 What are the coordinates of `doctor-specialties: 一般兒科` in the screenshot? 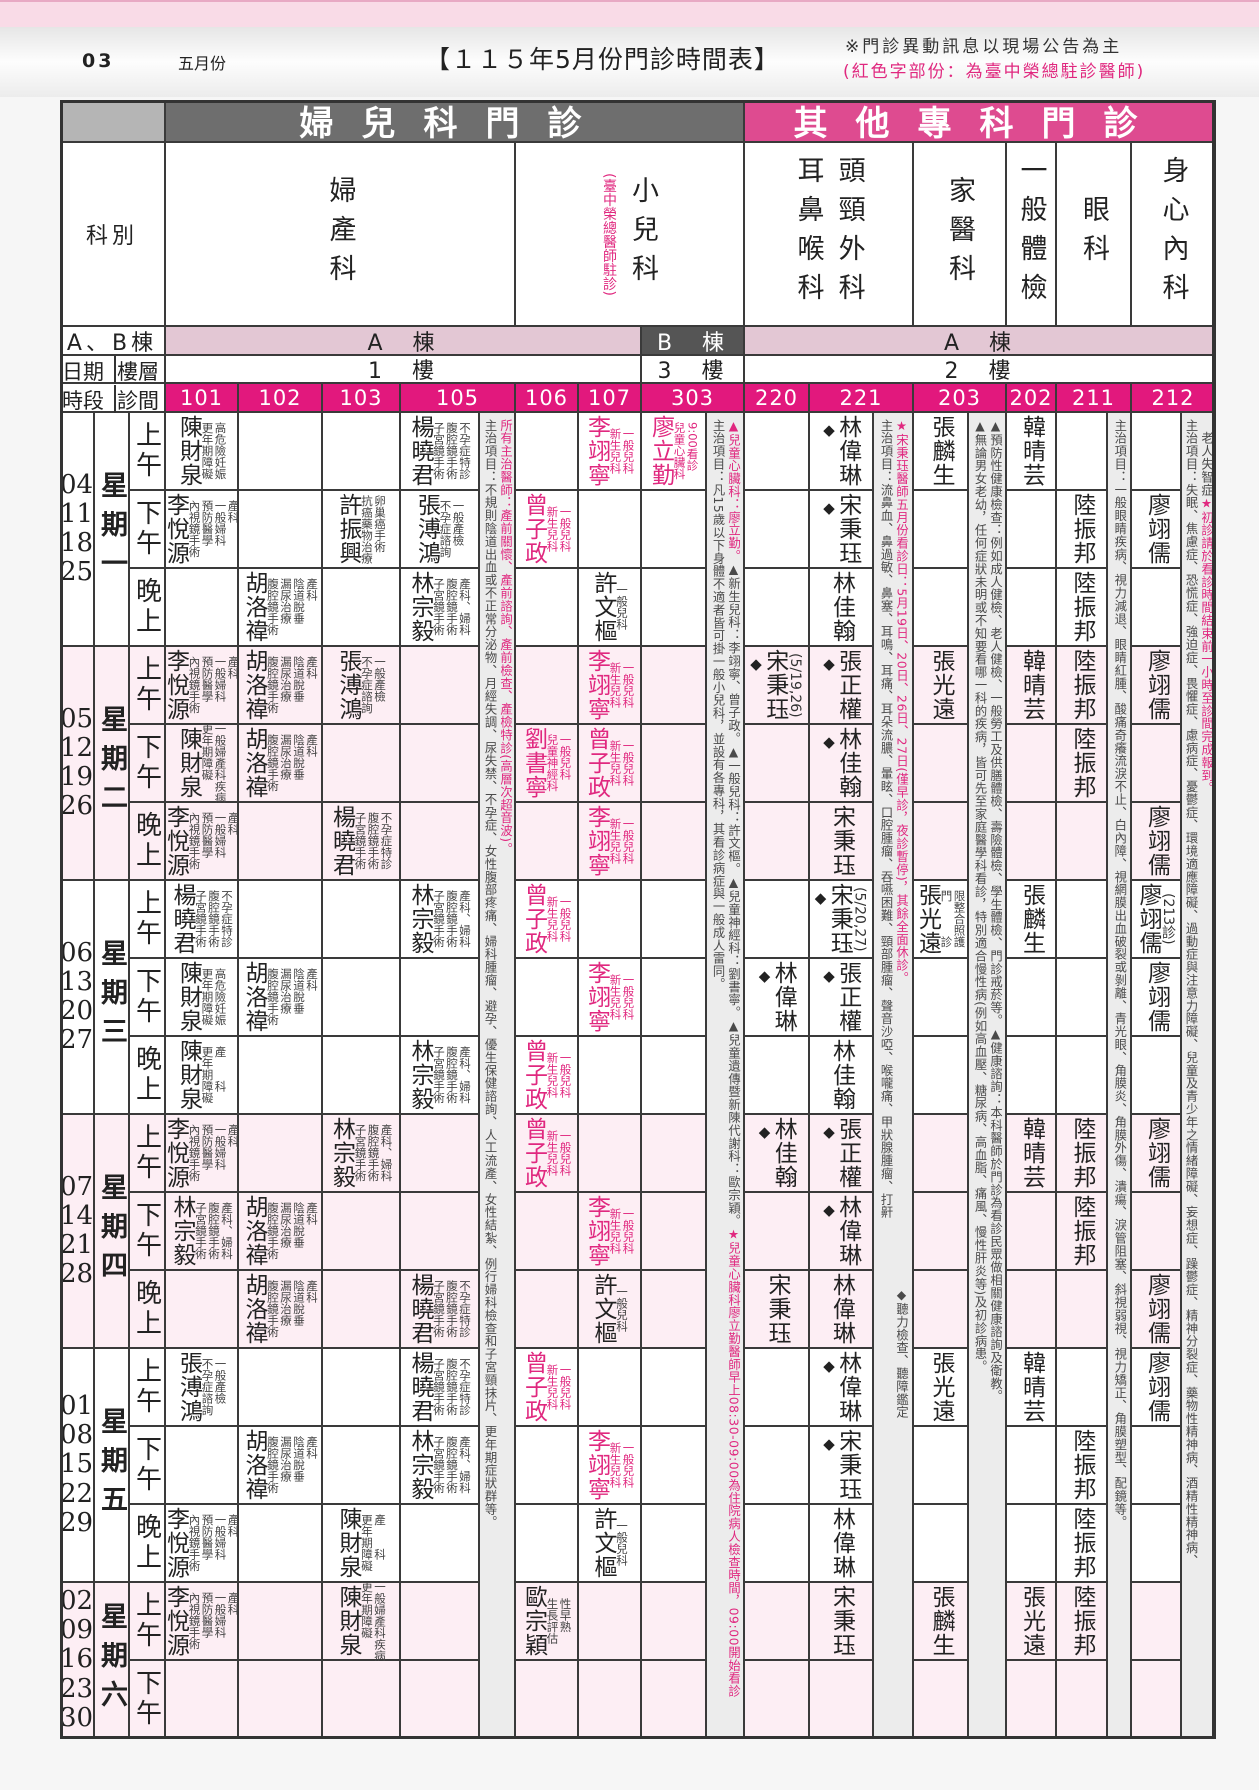 It's located at (622, 1309).